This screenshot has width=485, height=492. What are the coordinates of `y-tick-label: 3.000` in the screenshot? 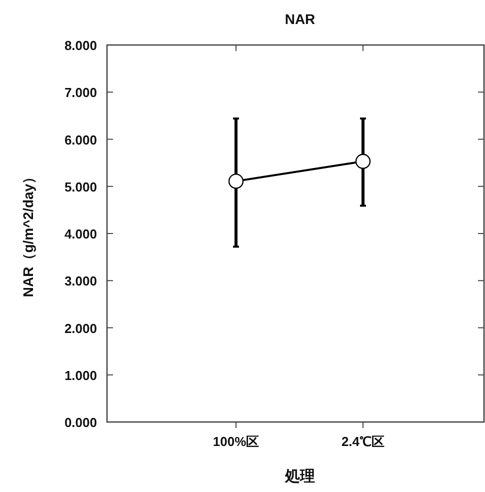 It's located at (80, 281).